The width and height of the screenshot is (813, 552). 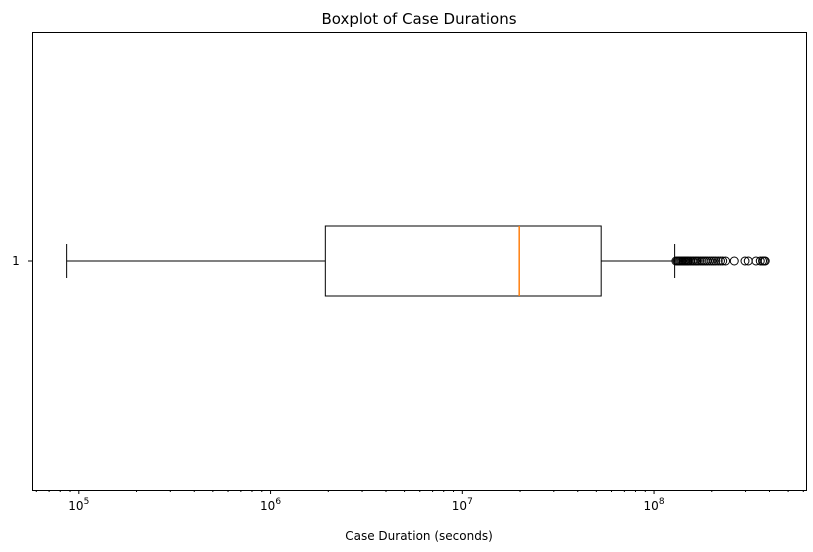 What do you see at coordinates (419, 536) in the screenshot?
I see `x-axis-label: Case Duration (seconds)` at bounding box center [419, 536].